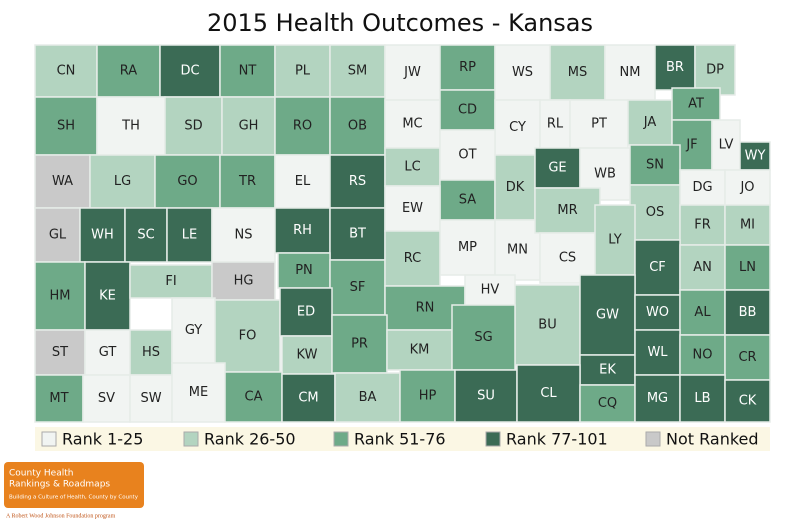 This screenshot has width=800, height=526. Describe the element at coordinates (655, 165) in the screenshot. I see `county-label: SN` at that location.